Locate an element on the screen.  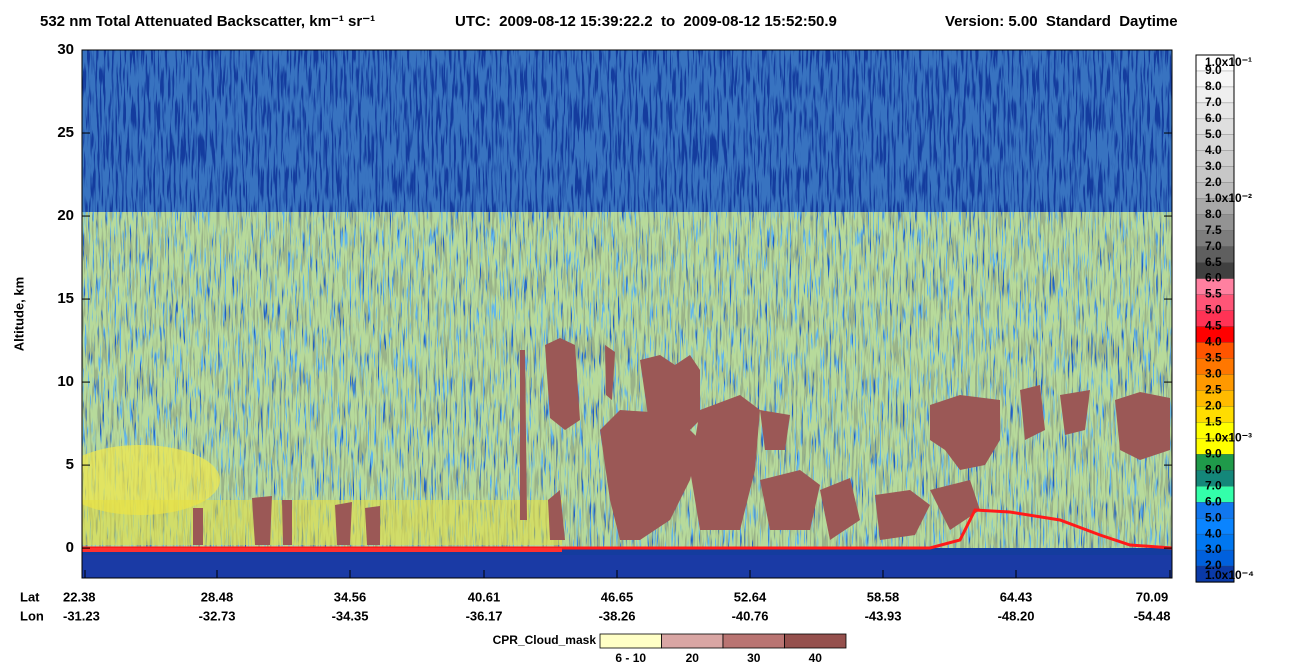
lon-label: -43.93 is located at coordinates (883, 615).